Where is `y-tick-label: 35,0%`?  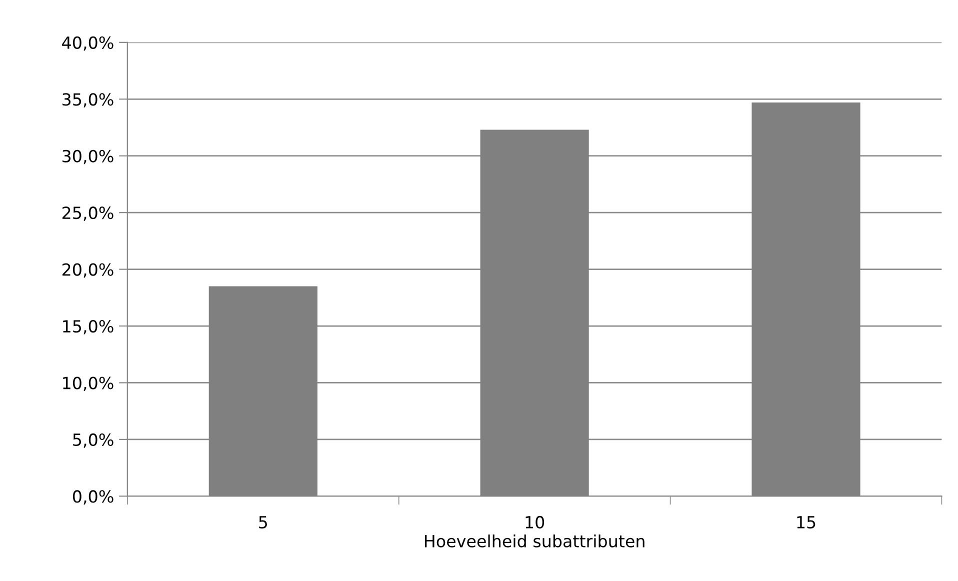
y-tick-label: 35,0% is located at coordinates (88, 100).